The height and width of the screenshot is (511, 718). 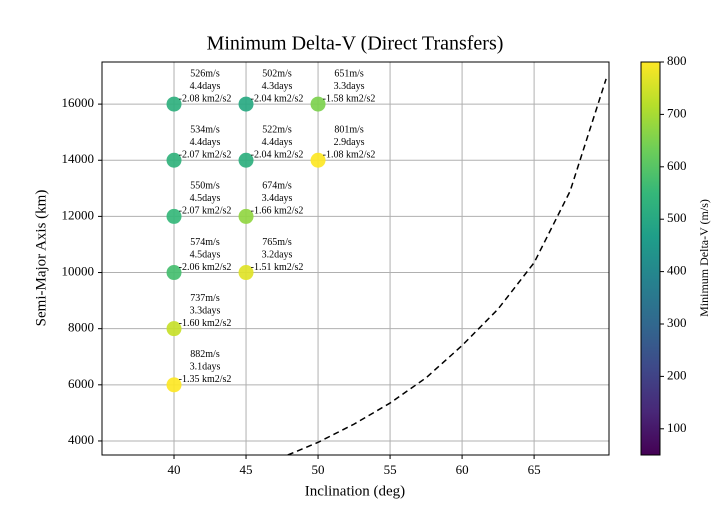 What do you see at coordinates (355, 44) in the screenshot?
I see `chart-title: Minimum Delta-V (Direct Transfers)` at bounding box center [355, 44].